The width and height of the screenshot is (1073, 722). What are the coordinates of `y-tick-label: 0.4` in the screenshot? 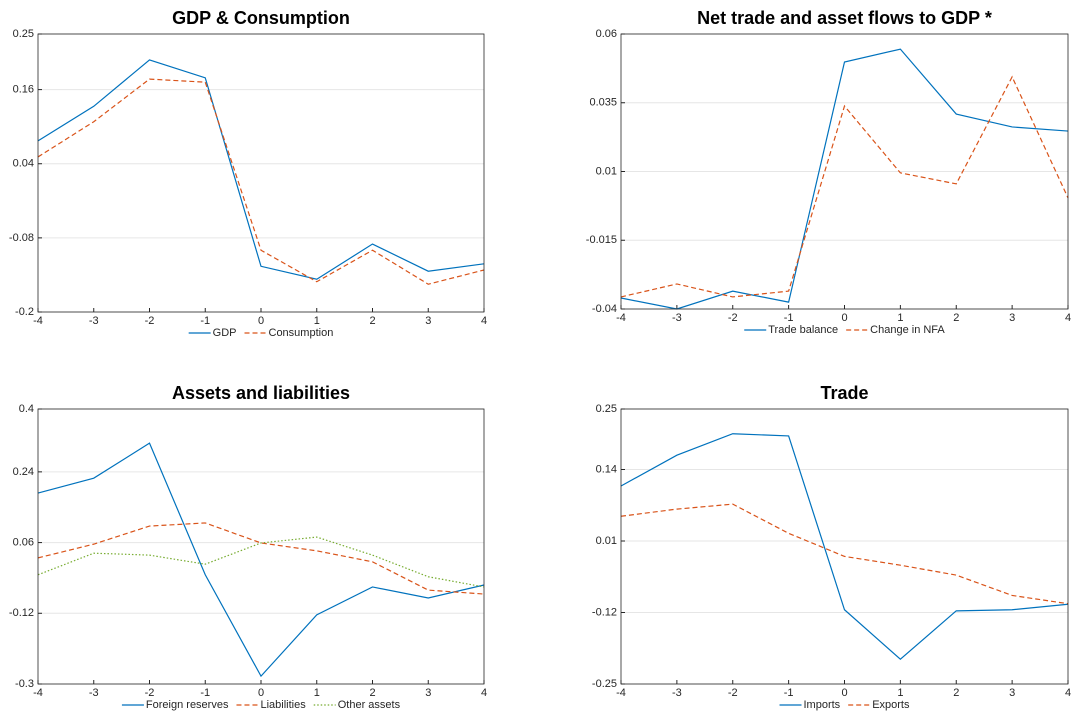 It's located at (26, 409).